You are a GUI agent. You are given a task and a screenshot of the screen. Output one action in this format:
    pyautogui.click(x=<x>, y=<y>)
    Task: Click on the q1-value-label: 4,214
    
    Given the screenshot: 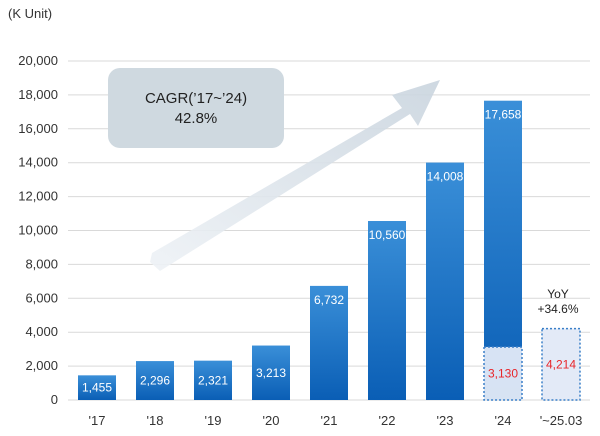 What is the action you would take?
    pyautogui.click(x=561, y=364)
    